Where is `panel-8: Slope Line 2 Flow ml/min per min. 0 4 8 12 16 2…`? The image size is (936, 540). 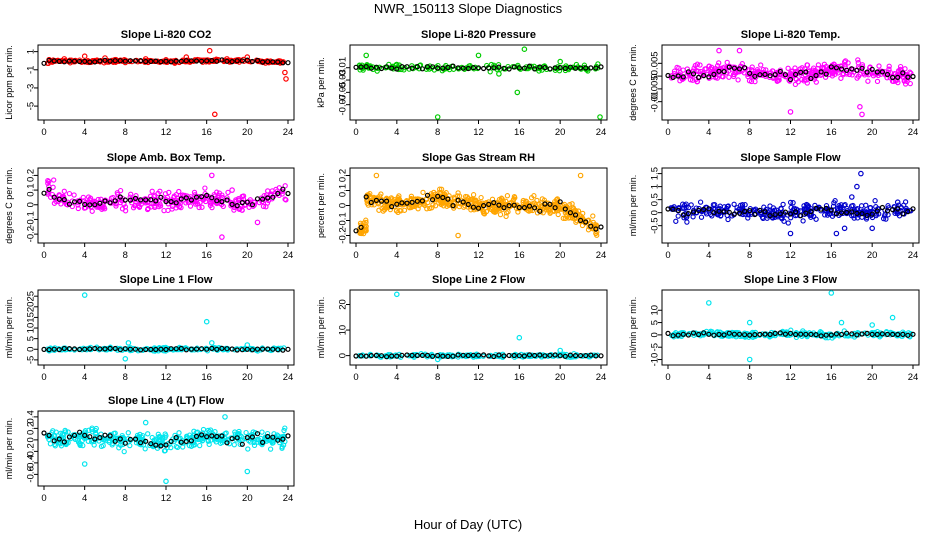 panel-8: Slope Line 2 Flow ml/min per min. 0 4 8 12 16 2… is located at coordinates (462, 328).